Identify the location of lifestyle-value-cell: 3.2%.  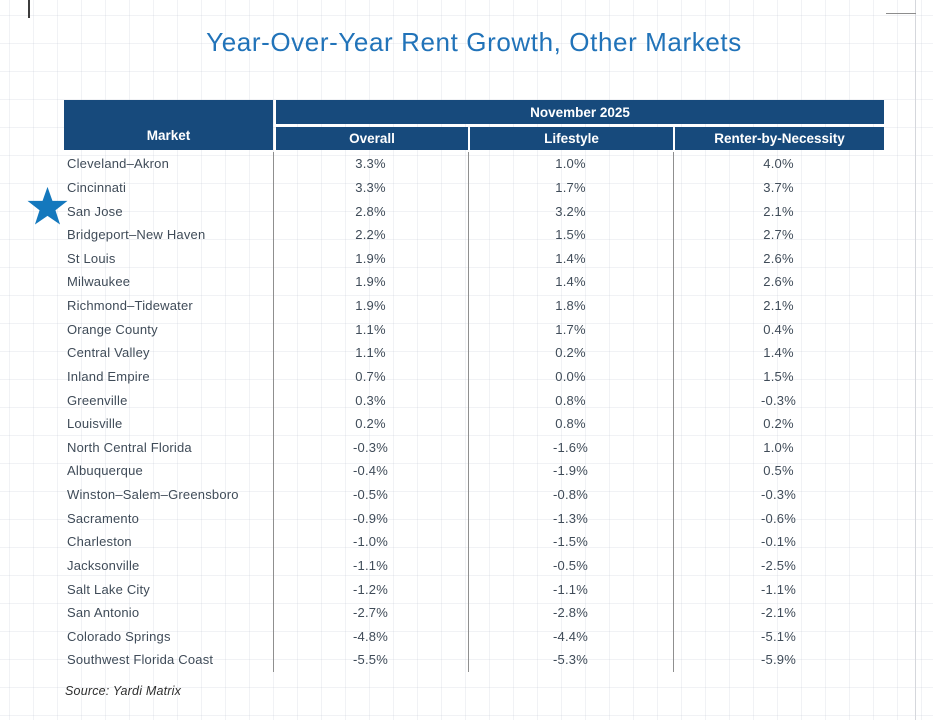
(570, 211).